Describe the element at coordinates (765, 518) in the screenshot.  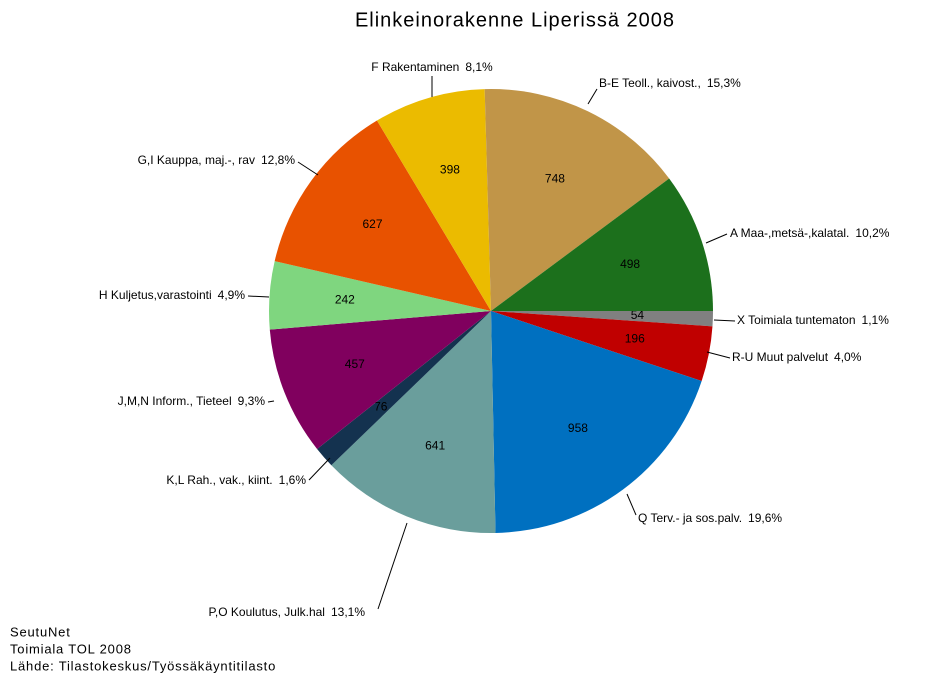
I see `percent-label: 19,6%` at that location.